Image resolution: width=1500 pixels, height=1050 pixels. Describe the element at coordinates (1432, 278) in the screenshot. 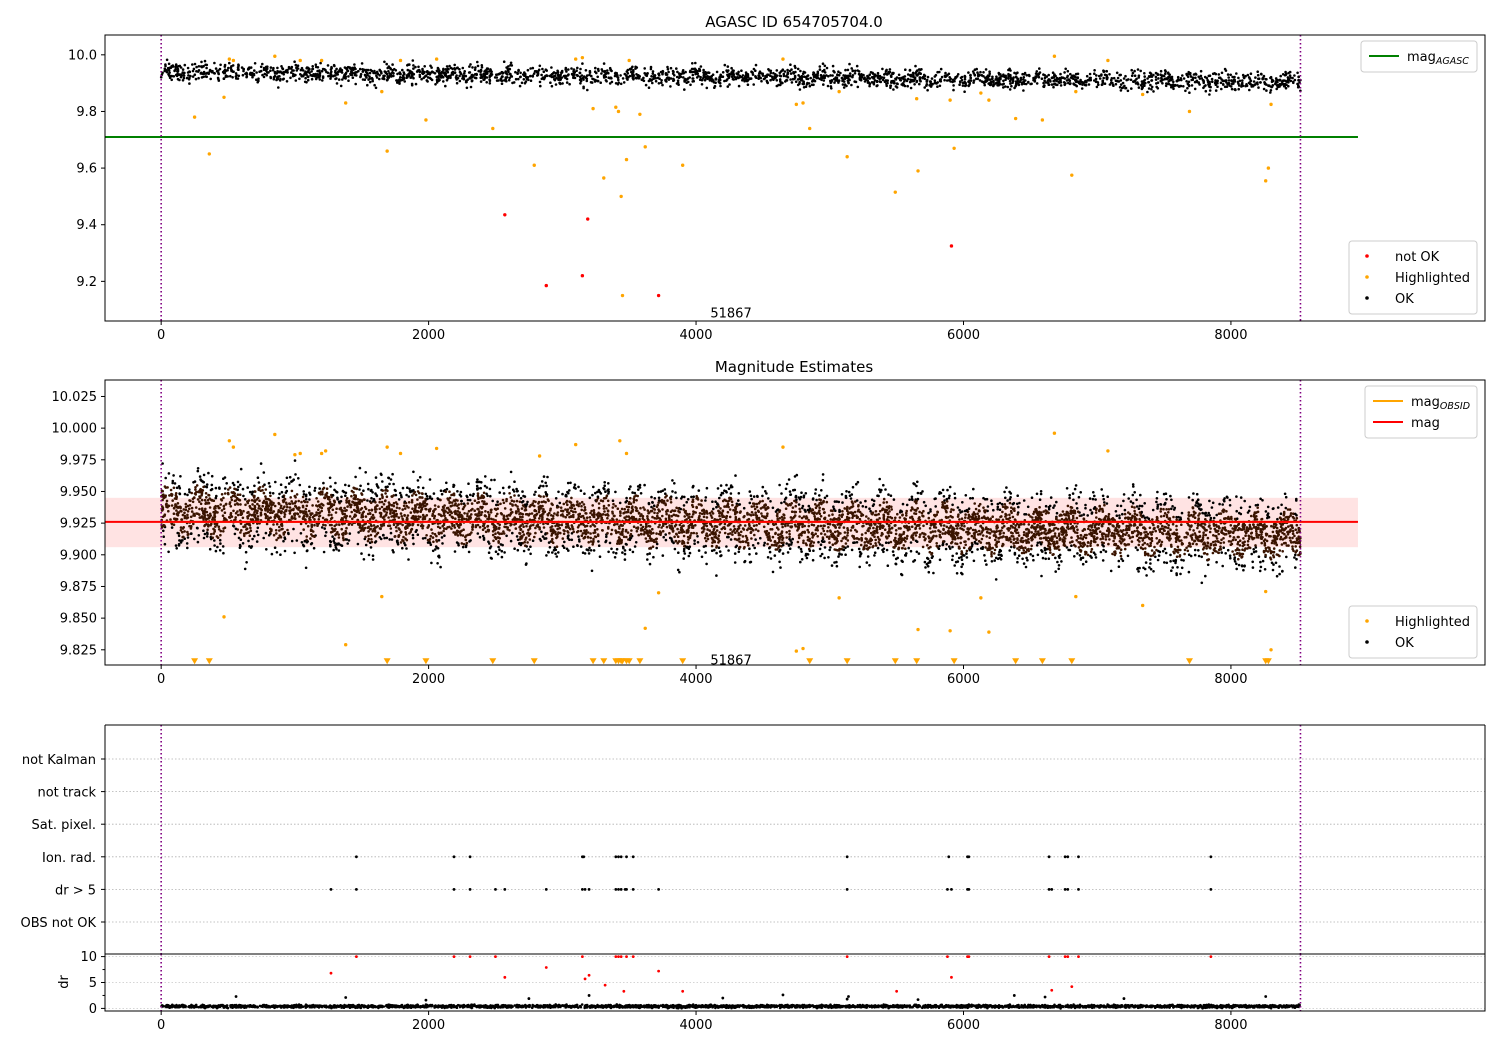

I see `legend-label: Highlighted` at that location.